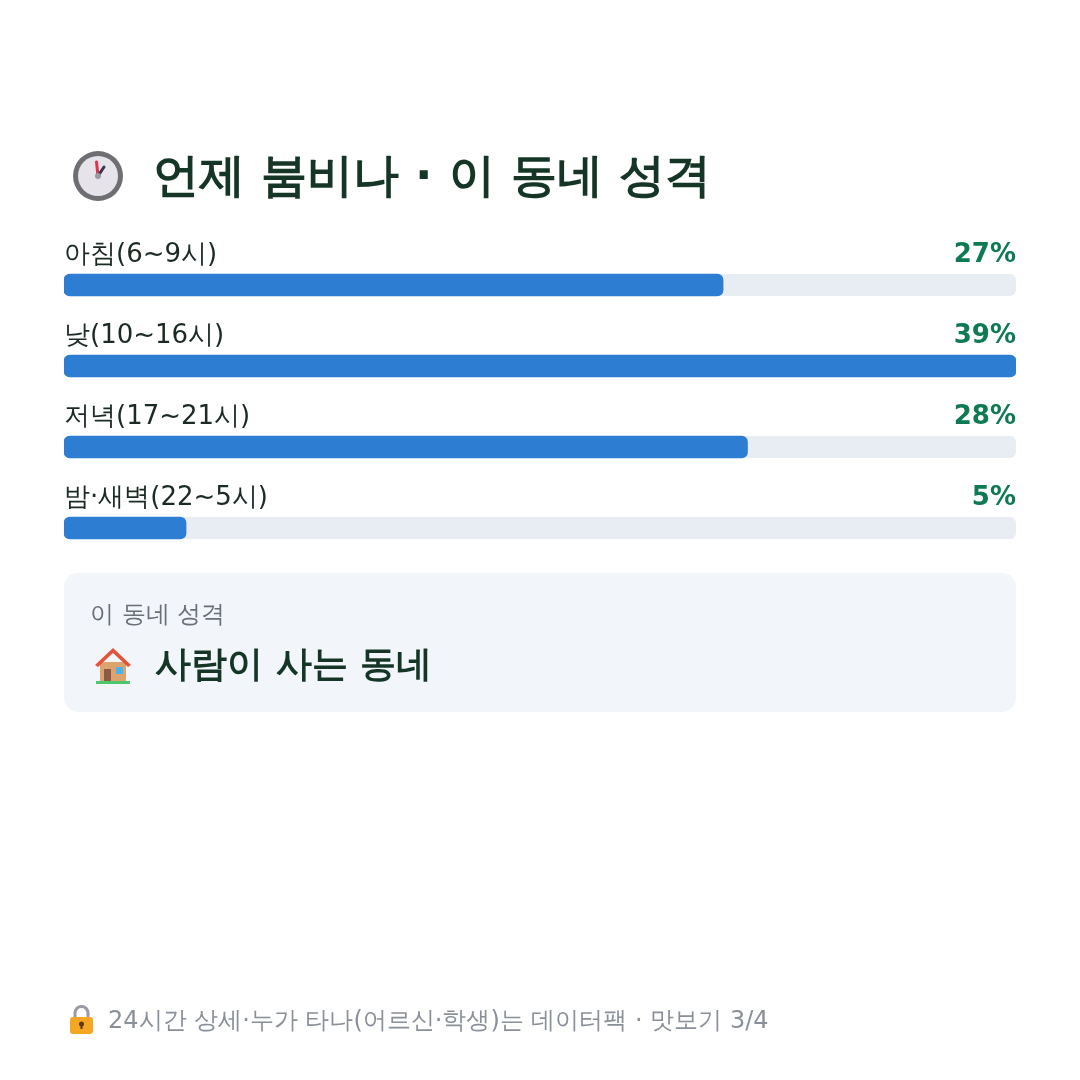 This screenshot has width=1080, height=1080. Describe the element at coordinates (157, 415) in the screenshot. I see `y-tick-label: 저녁(17~21시)` at that location.